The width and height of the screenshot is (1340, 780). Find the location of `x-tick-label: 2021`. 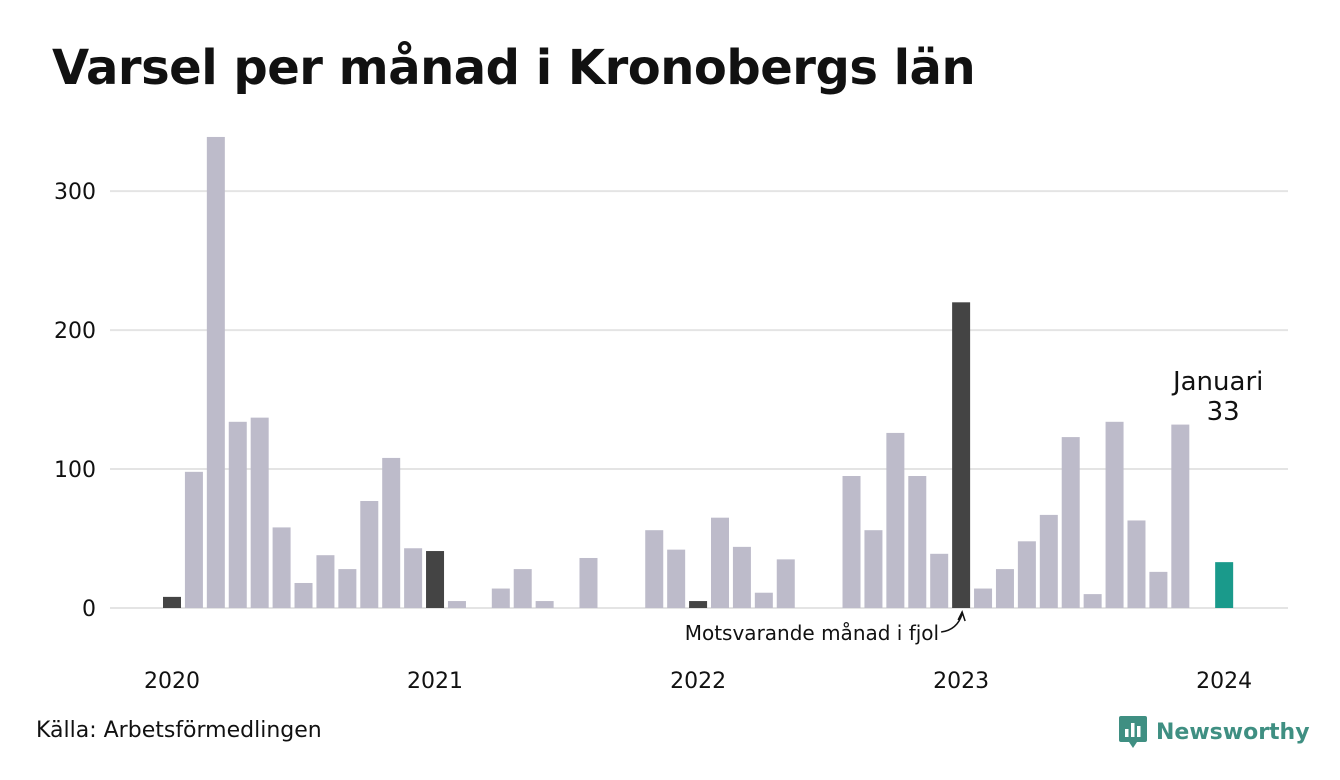

x-tick-label: 2021 is located at coordinates (435, 681).